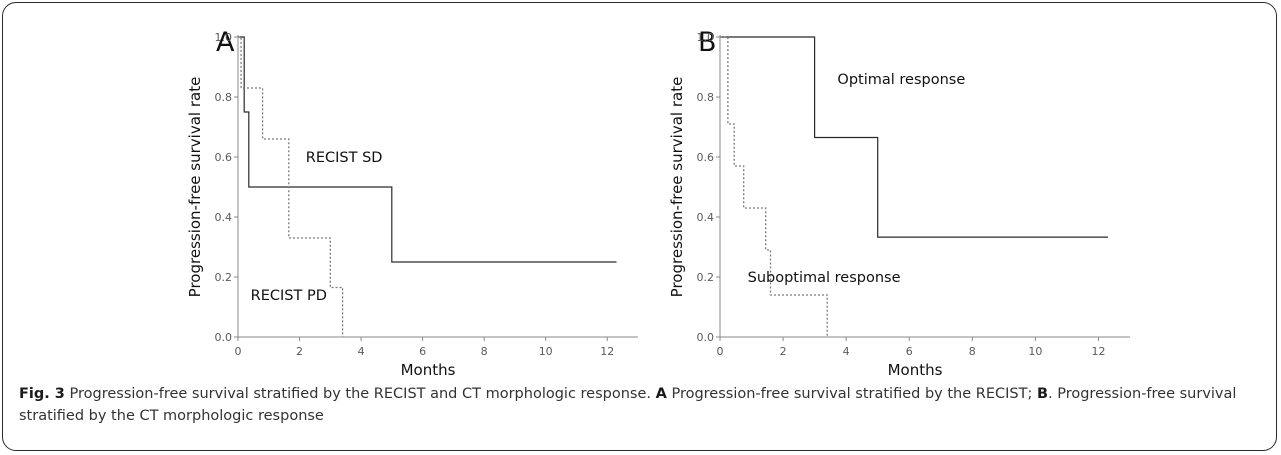 This screenshot has width=1281, height=455. Describe the element at coordinates (42, 394) in the screenshot. I see `caption-label: Fig. 3` at that location.